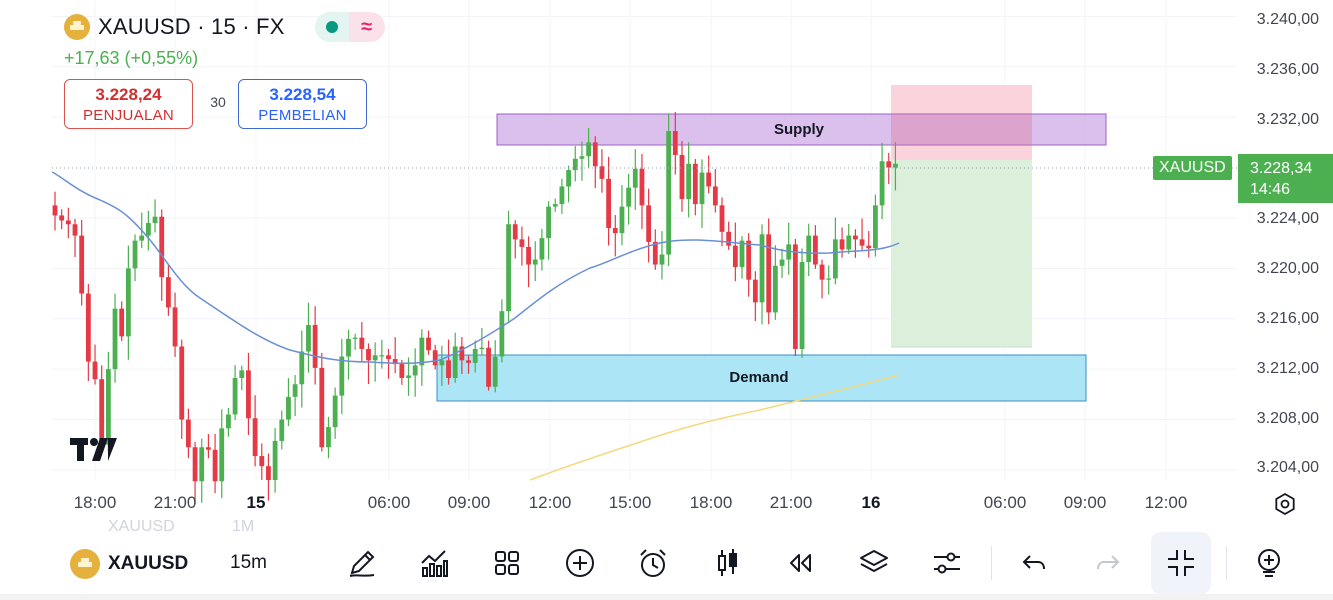  What do you see at coordinates (1192, 168) in the screenshot?
I see `current-symbol-tag: XAUUSD` at bounding box center [1192, 168].